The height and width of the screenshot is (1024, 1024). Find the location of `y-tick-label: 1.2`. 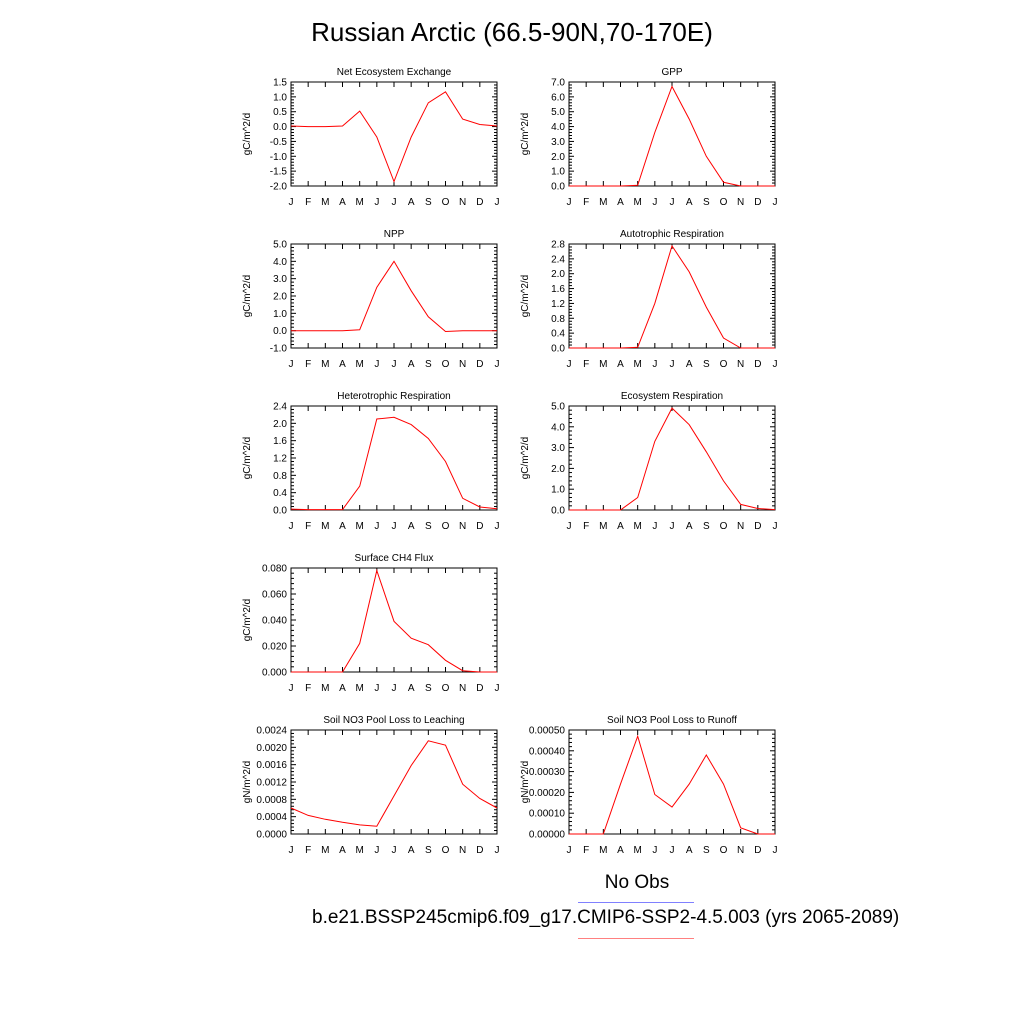

y-tick-label: 1.2 is located at coordinates (280, 459).